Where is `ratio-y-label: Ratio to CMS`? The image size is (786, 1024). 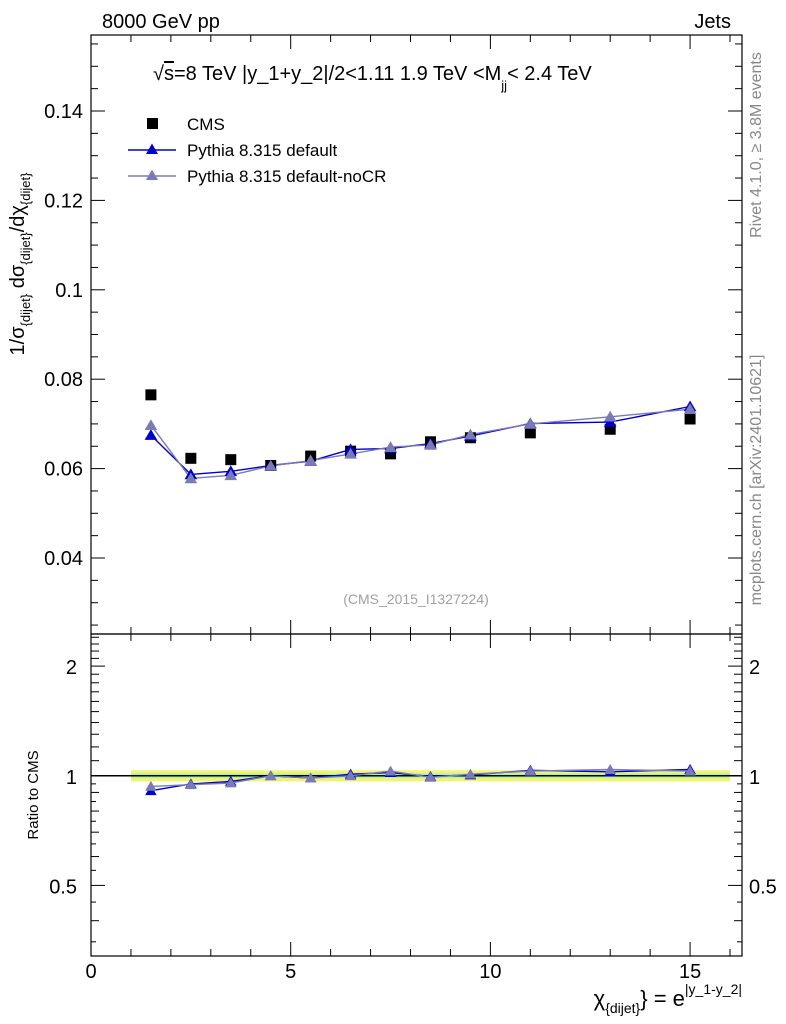
ratio-y-label: Ratio to CMS is located at coordinates (33, 794).